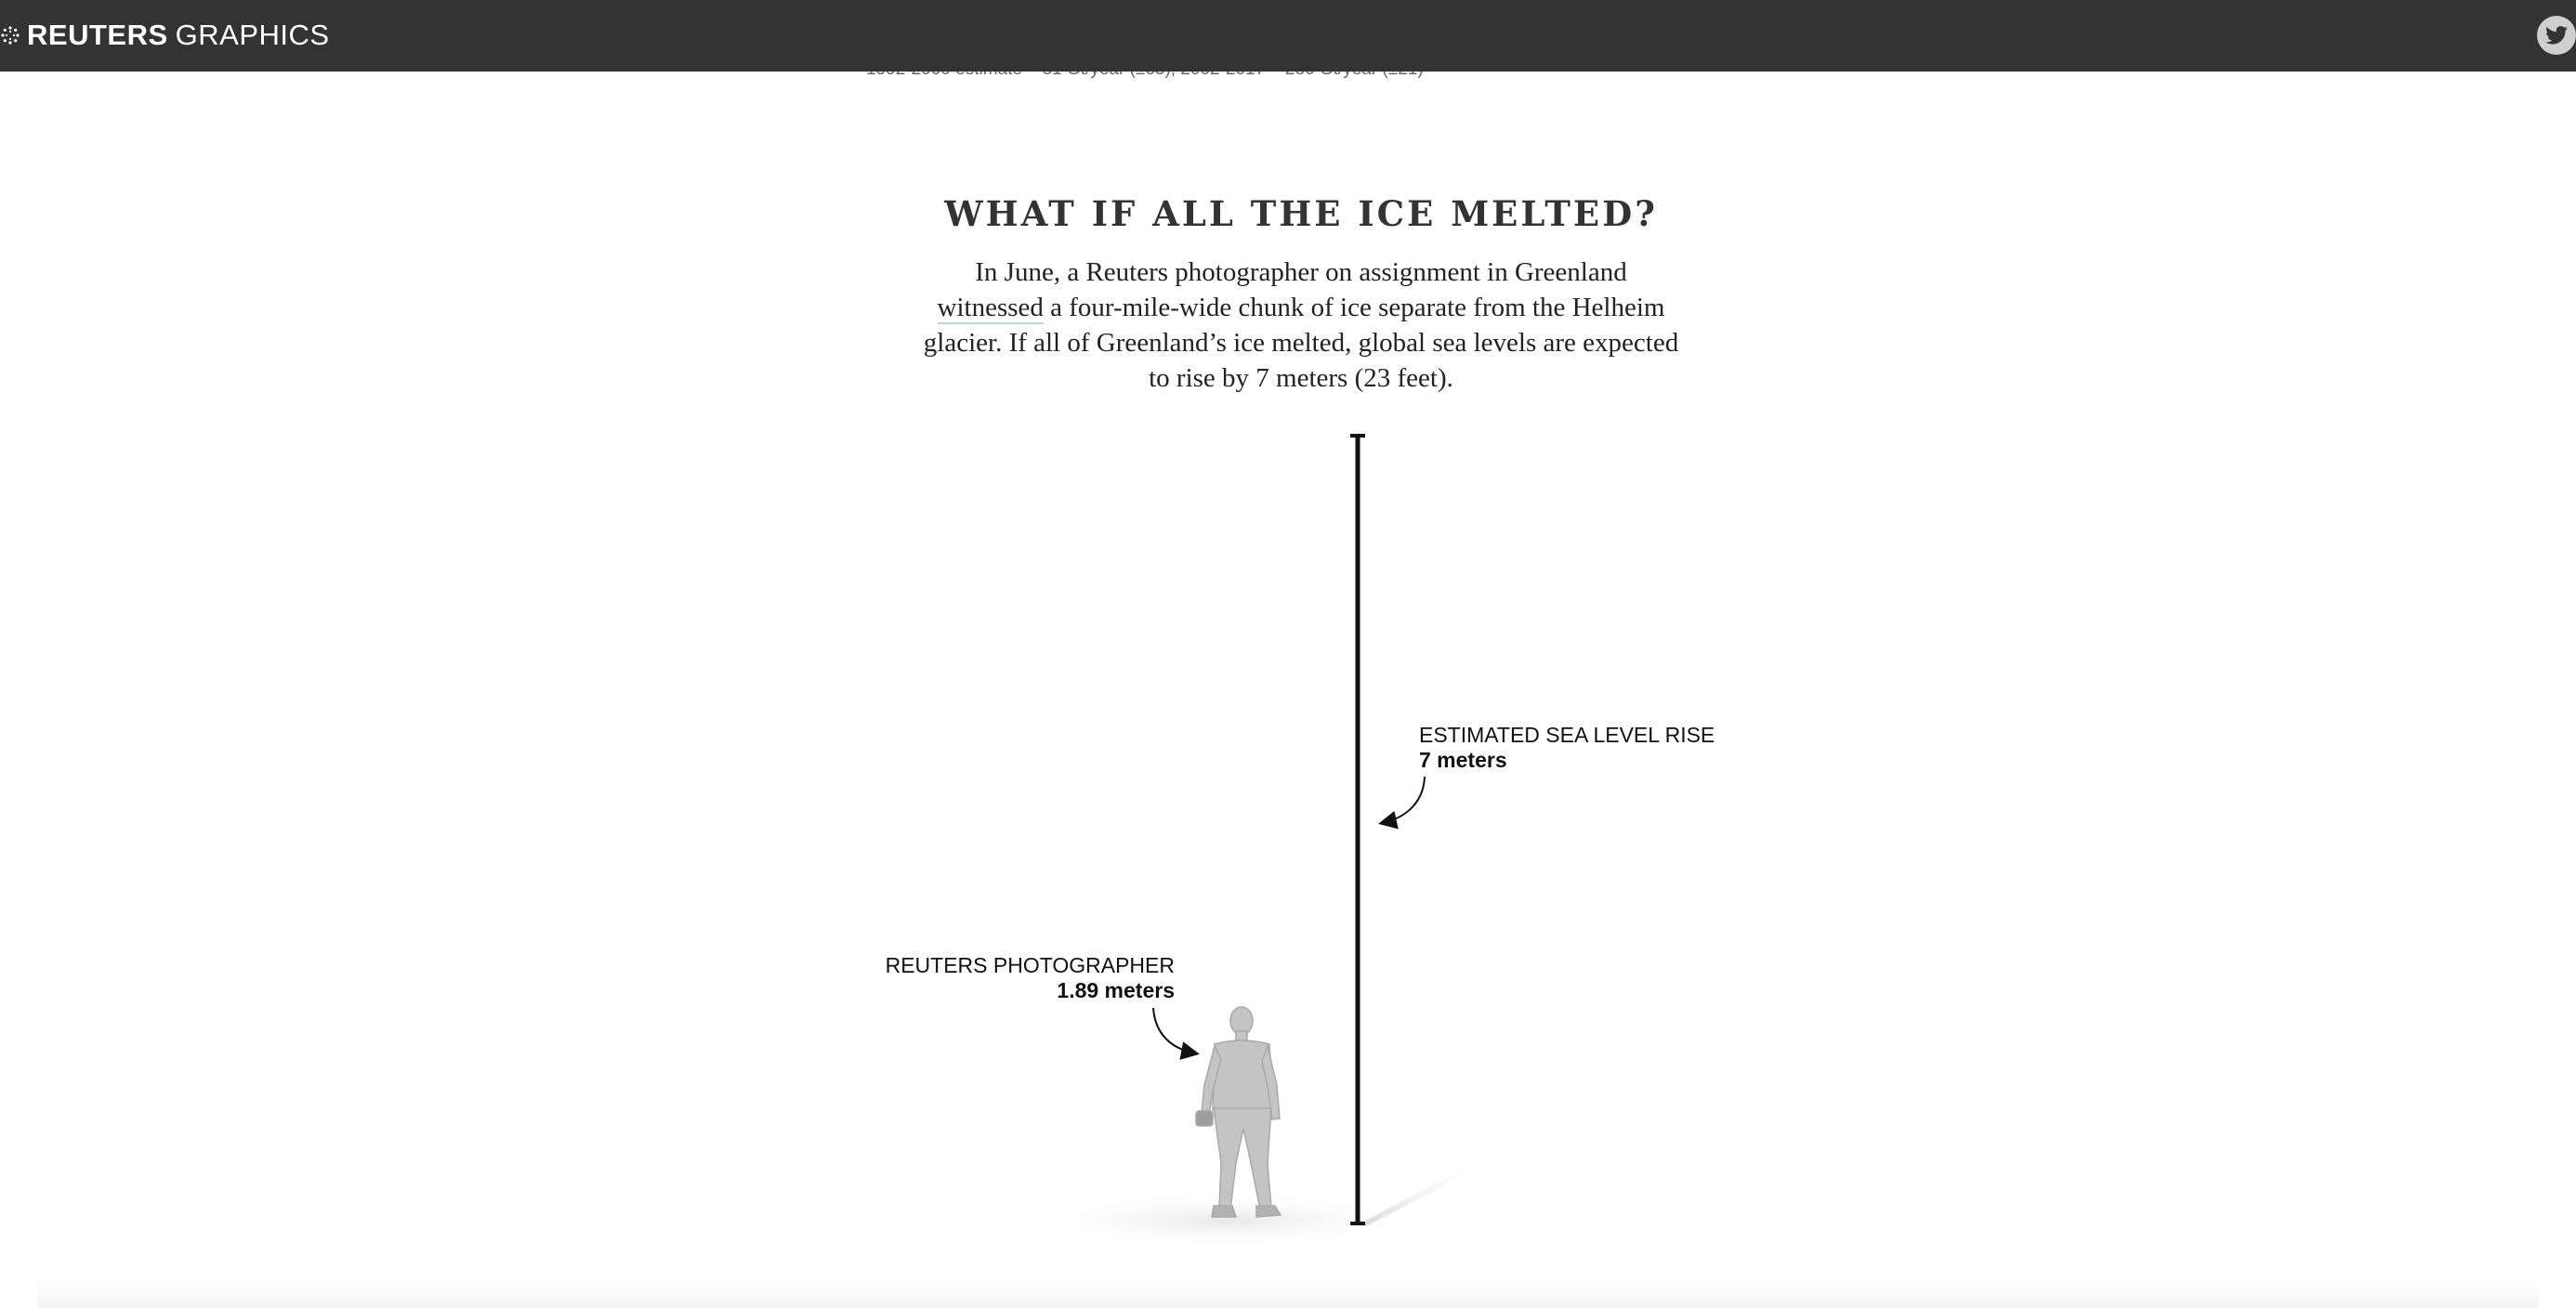  I want to click on photographer-annotation: REUTERS PHOTOGRAPHER 1.89 meters, so click(1030, 978).